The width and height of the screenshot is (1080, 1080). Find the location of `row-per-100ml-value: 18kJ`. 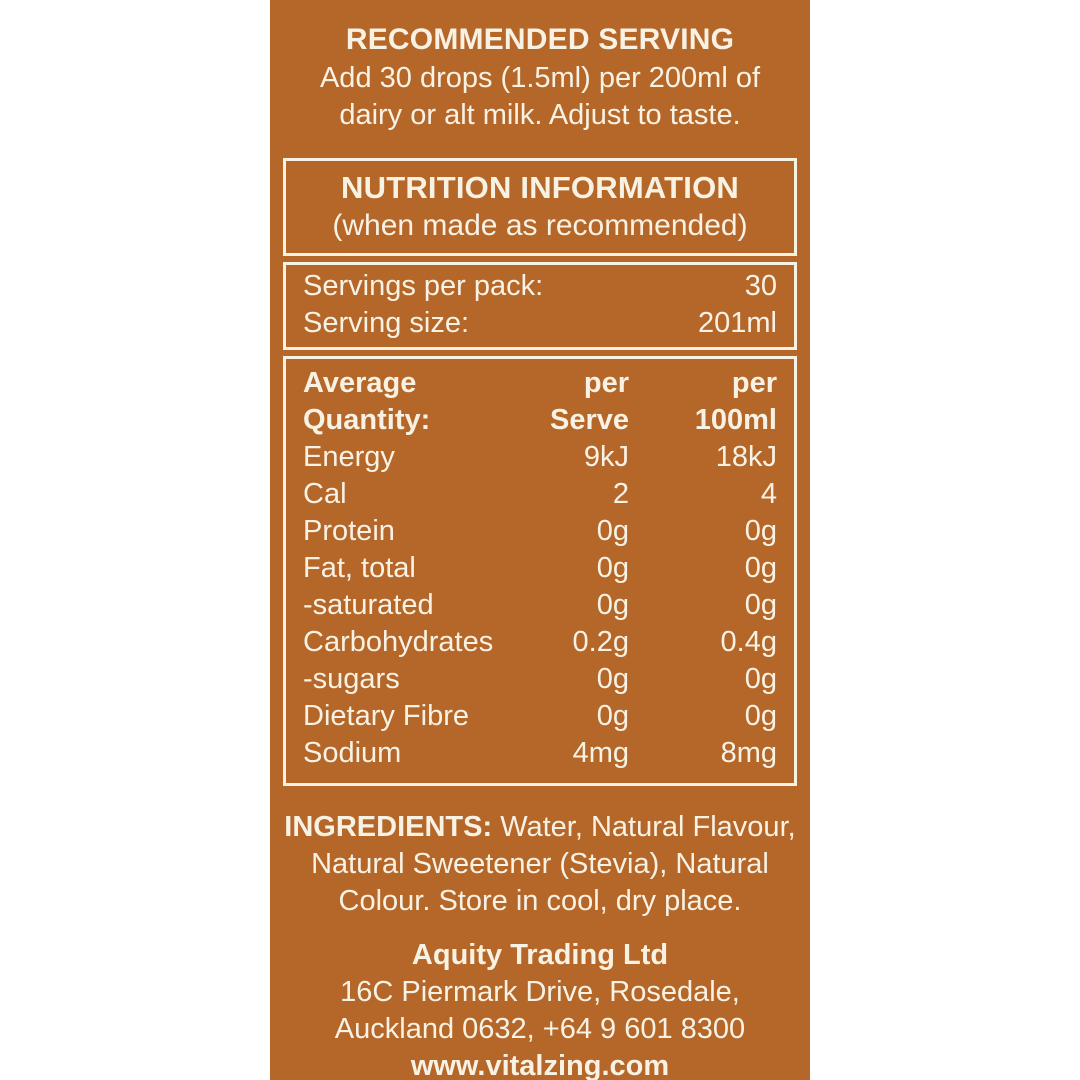

row-per-100ml-value: 18kJ is located at coordinates (746, 457).